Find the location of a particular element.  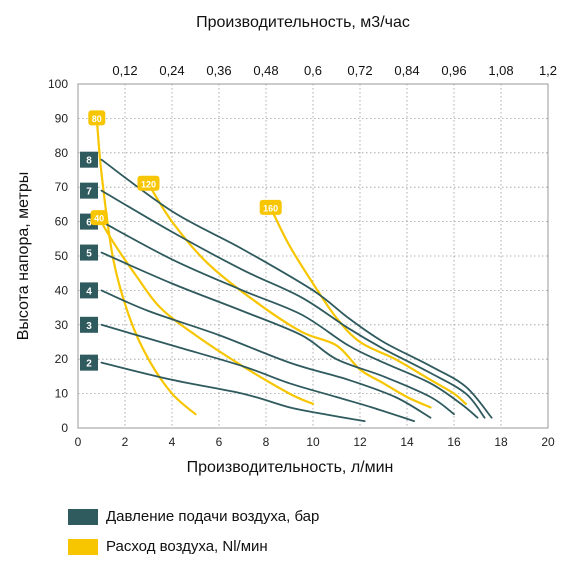

legend-item-airflow: Расход воздуха, Nl/мин is located at coordinates (168, 546).